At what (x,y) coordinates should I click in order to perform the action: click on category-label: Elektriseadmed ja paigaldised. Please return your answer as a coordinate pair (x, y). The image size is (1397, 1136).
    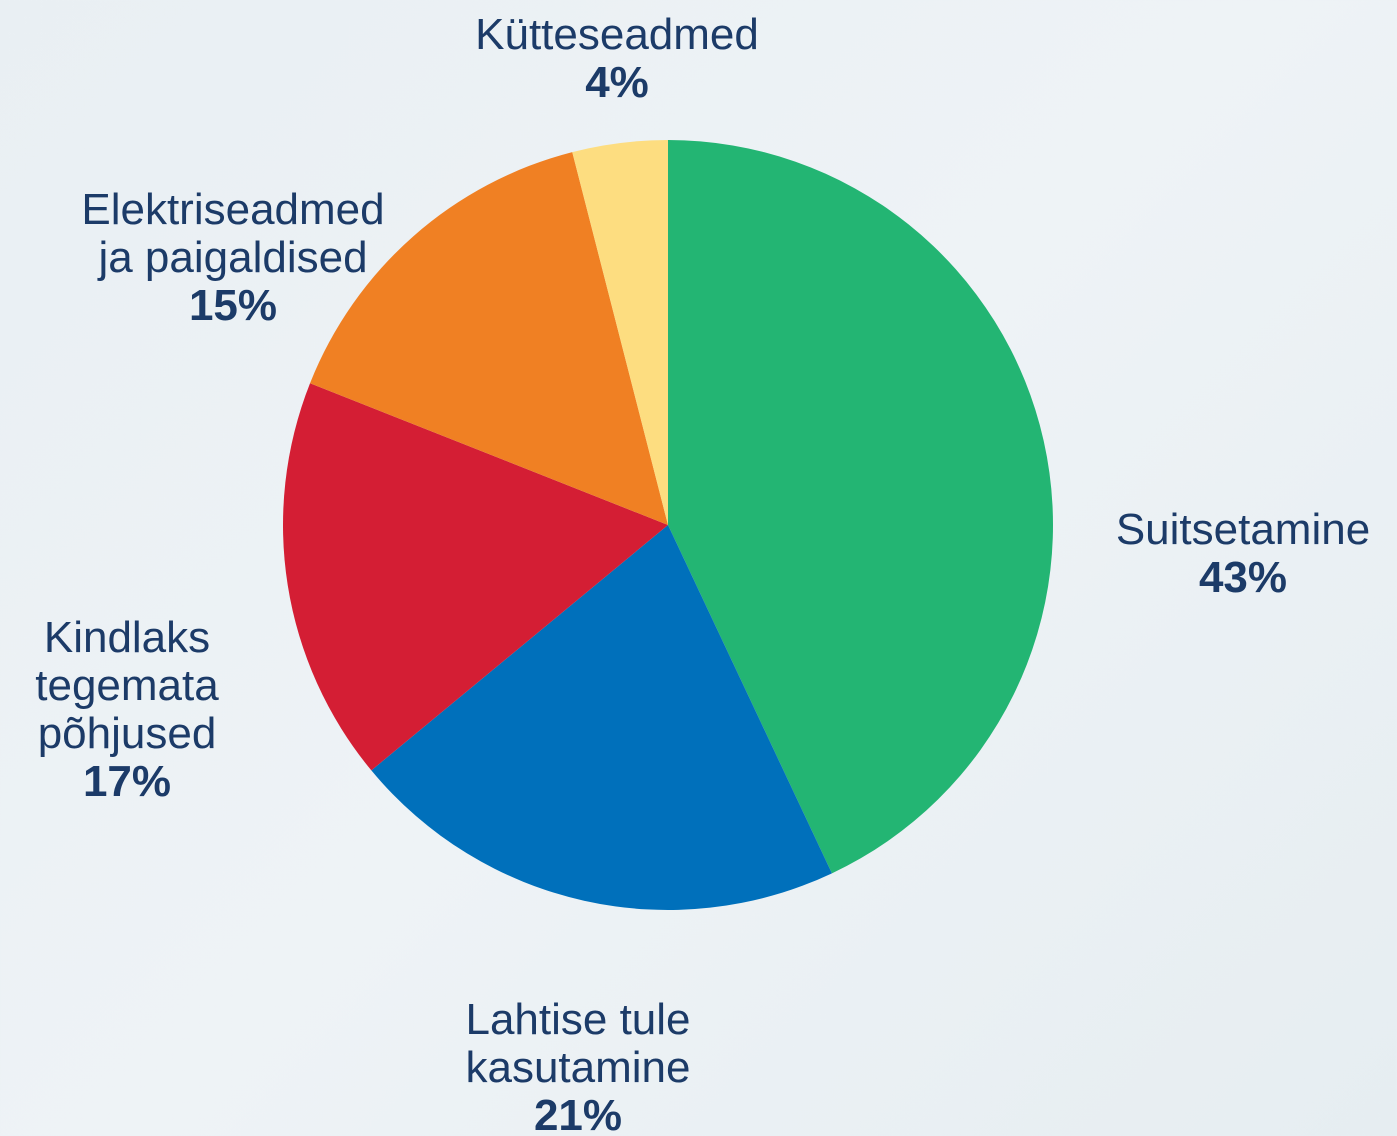
    Looking at the image, I should click on (233, 233).